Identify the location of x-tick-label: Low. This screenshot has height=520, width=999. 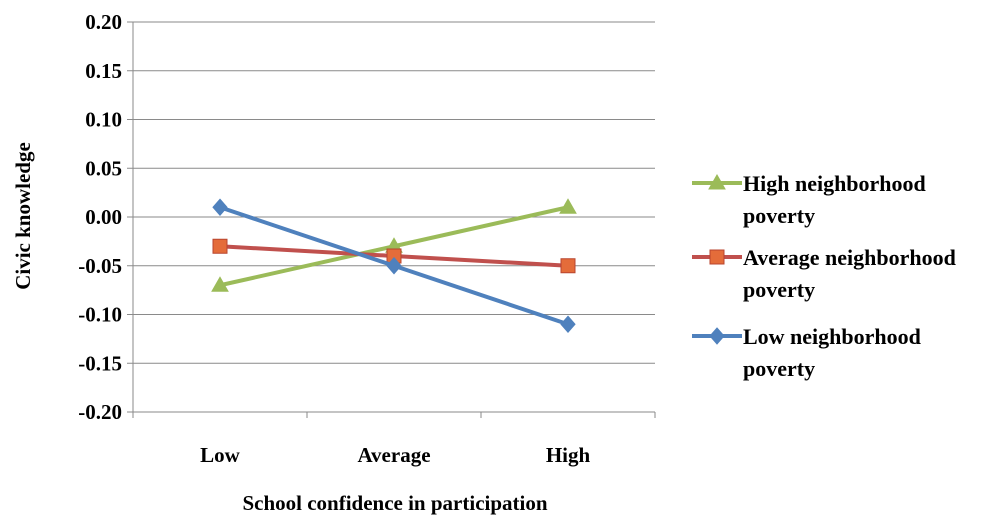
(220, 455).